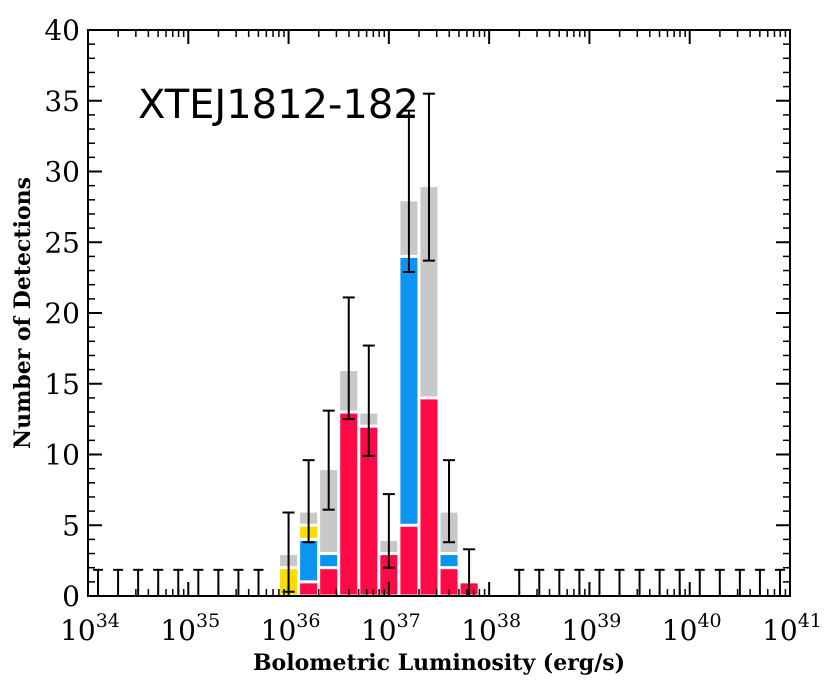 Image resolution: width=830 pixels, height=694 pixels. I want to click on y-tick-label: 30, so click(62, 172).